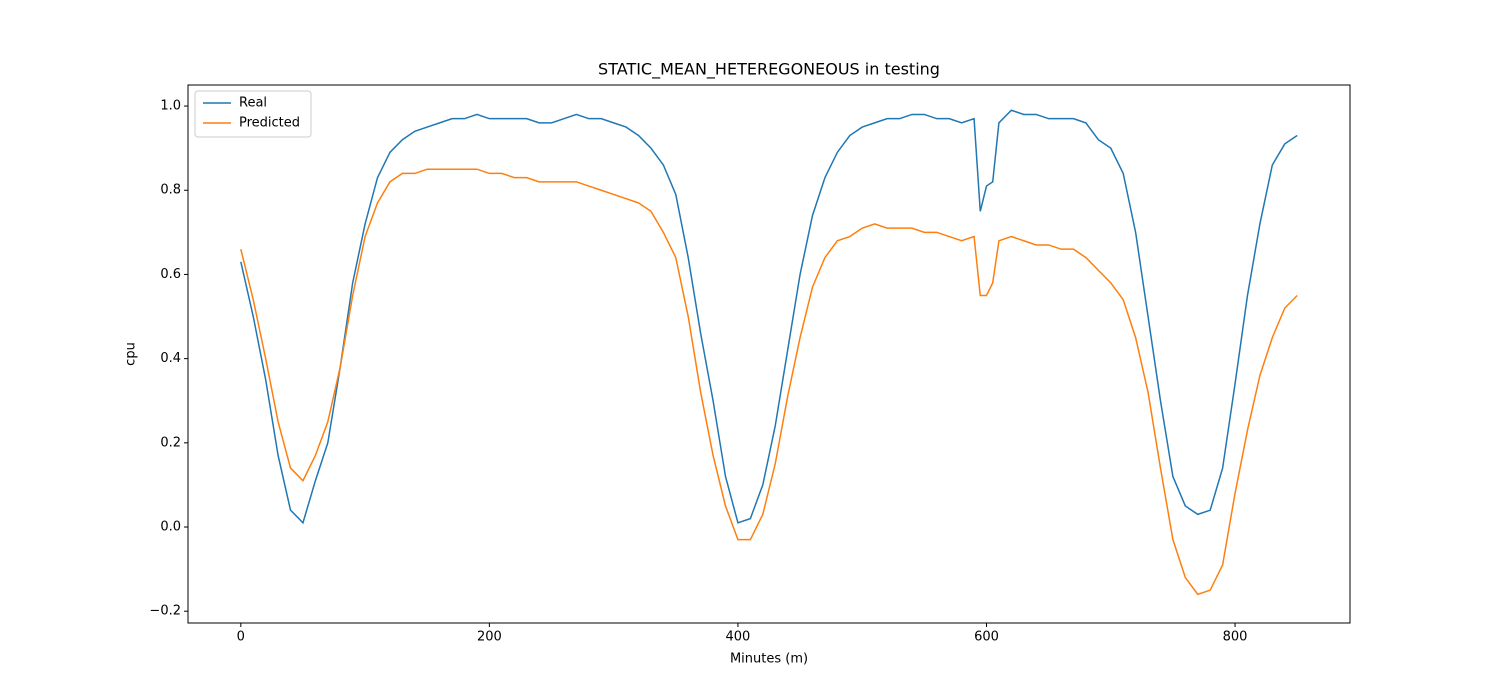 The height and width of the screenshot is (700, 1500). Describe the element at coordinates (769, 659) in the screenshot. I see `x-axis-label: Minutes (m)` at that location.